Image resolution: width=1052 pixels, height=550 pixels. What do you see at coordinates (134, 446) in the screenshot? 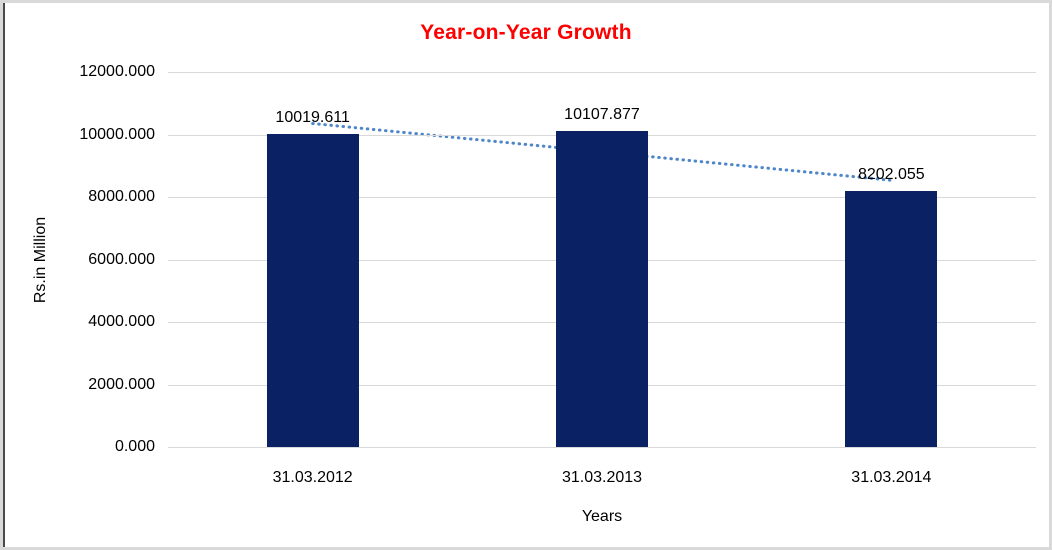
I see `y-tick-label: 0.000` at bounding box center [134, 446].